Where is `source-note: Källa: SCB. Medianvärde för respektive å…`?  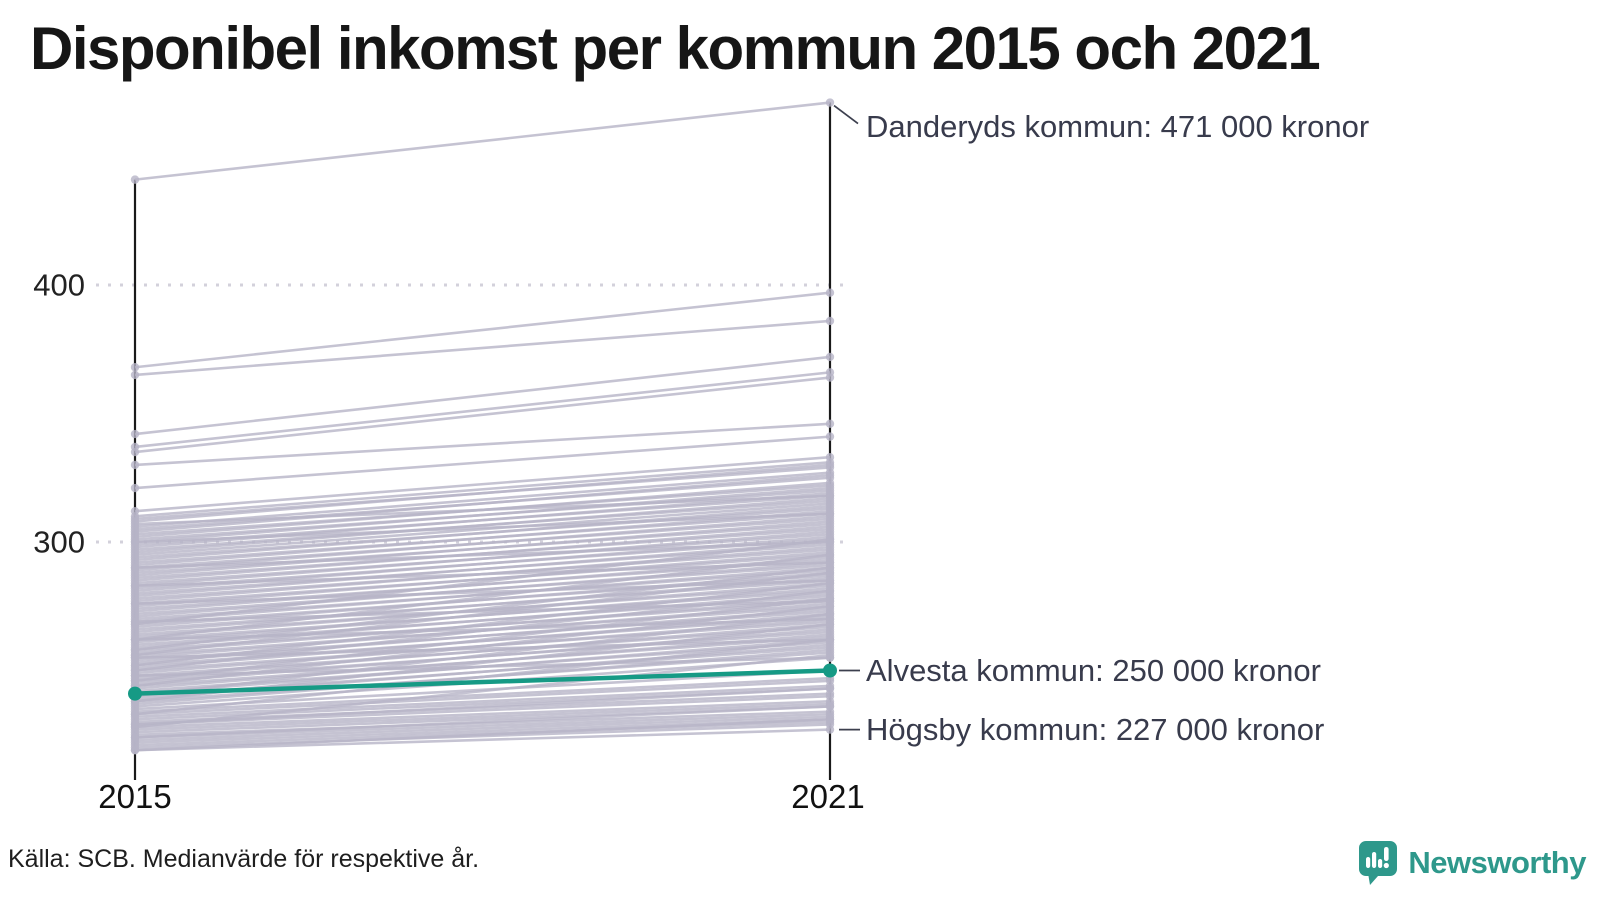 source-note: Källa: SCB. Medianvärde för respektive å… is located at coordinates (244, 859).